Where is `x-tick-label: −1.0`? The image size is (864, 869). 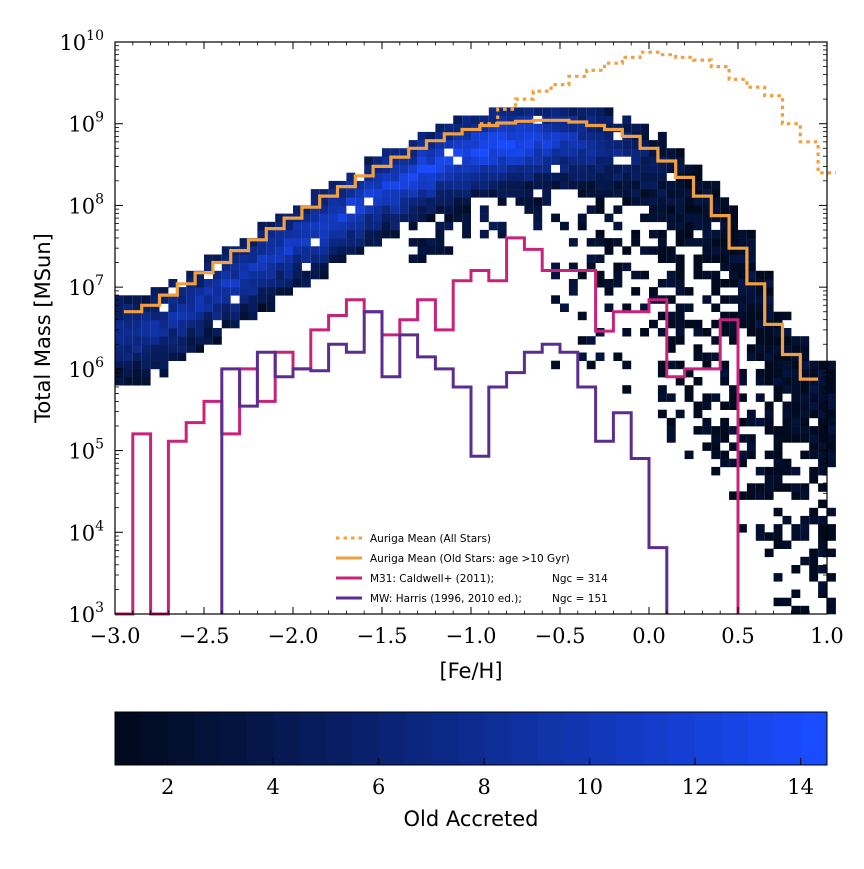
x-tick-label: −1.0 is located at coordinates (471, 636).